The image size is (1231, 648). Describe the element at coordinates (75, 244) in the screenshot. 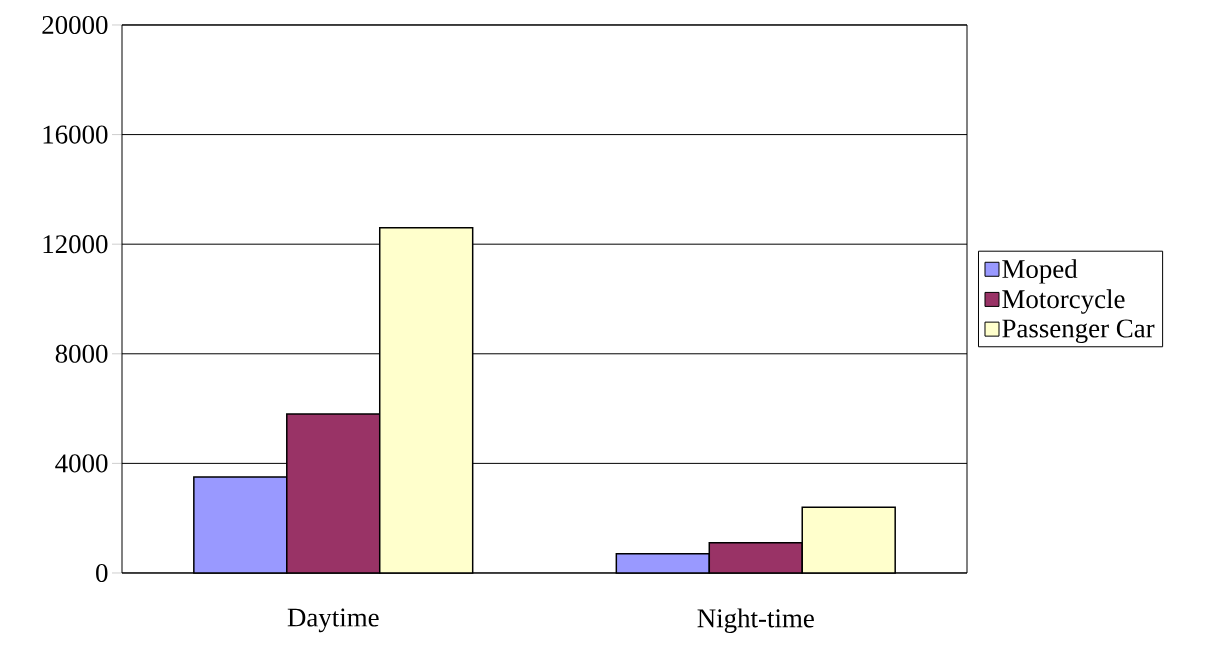

I see `y-tick-label: 12000` at that location.